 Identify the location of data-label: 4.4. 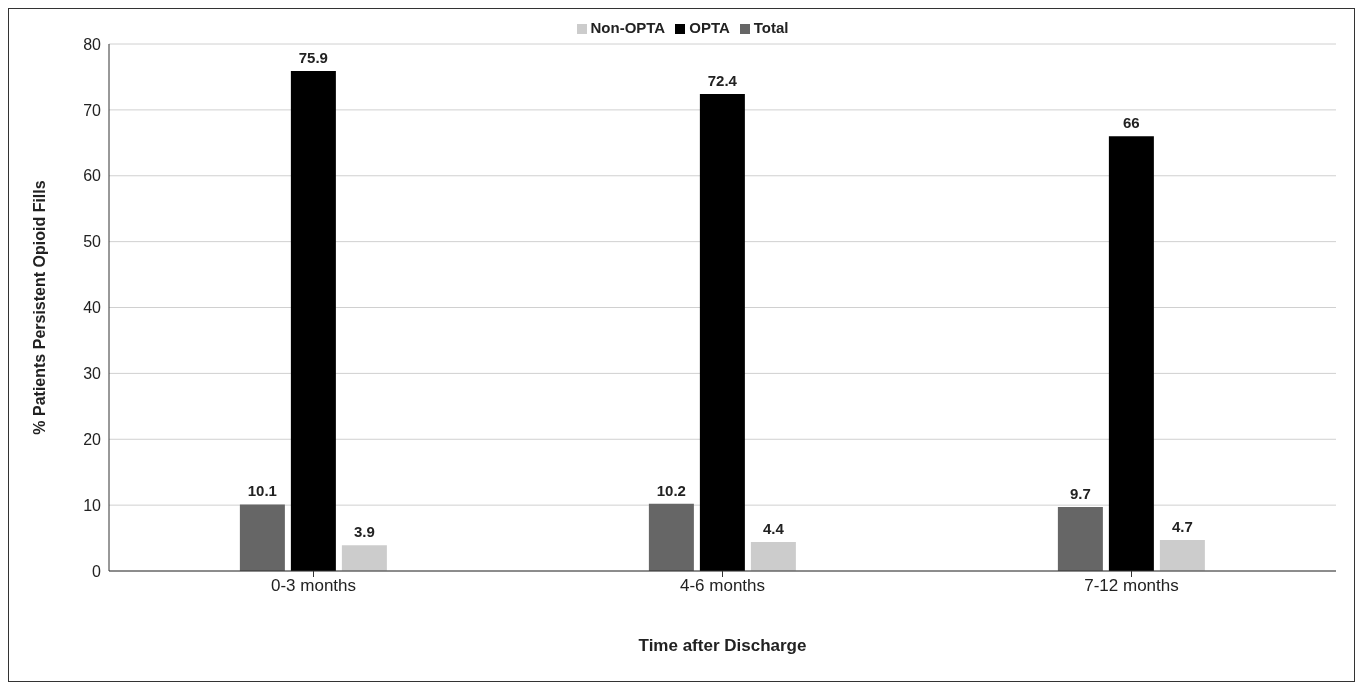
(773, 529).